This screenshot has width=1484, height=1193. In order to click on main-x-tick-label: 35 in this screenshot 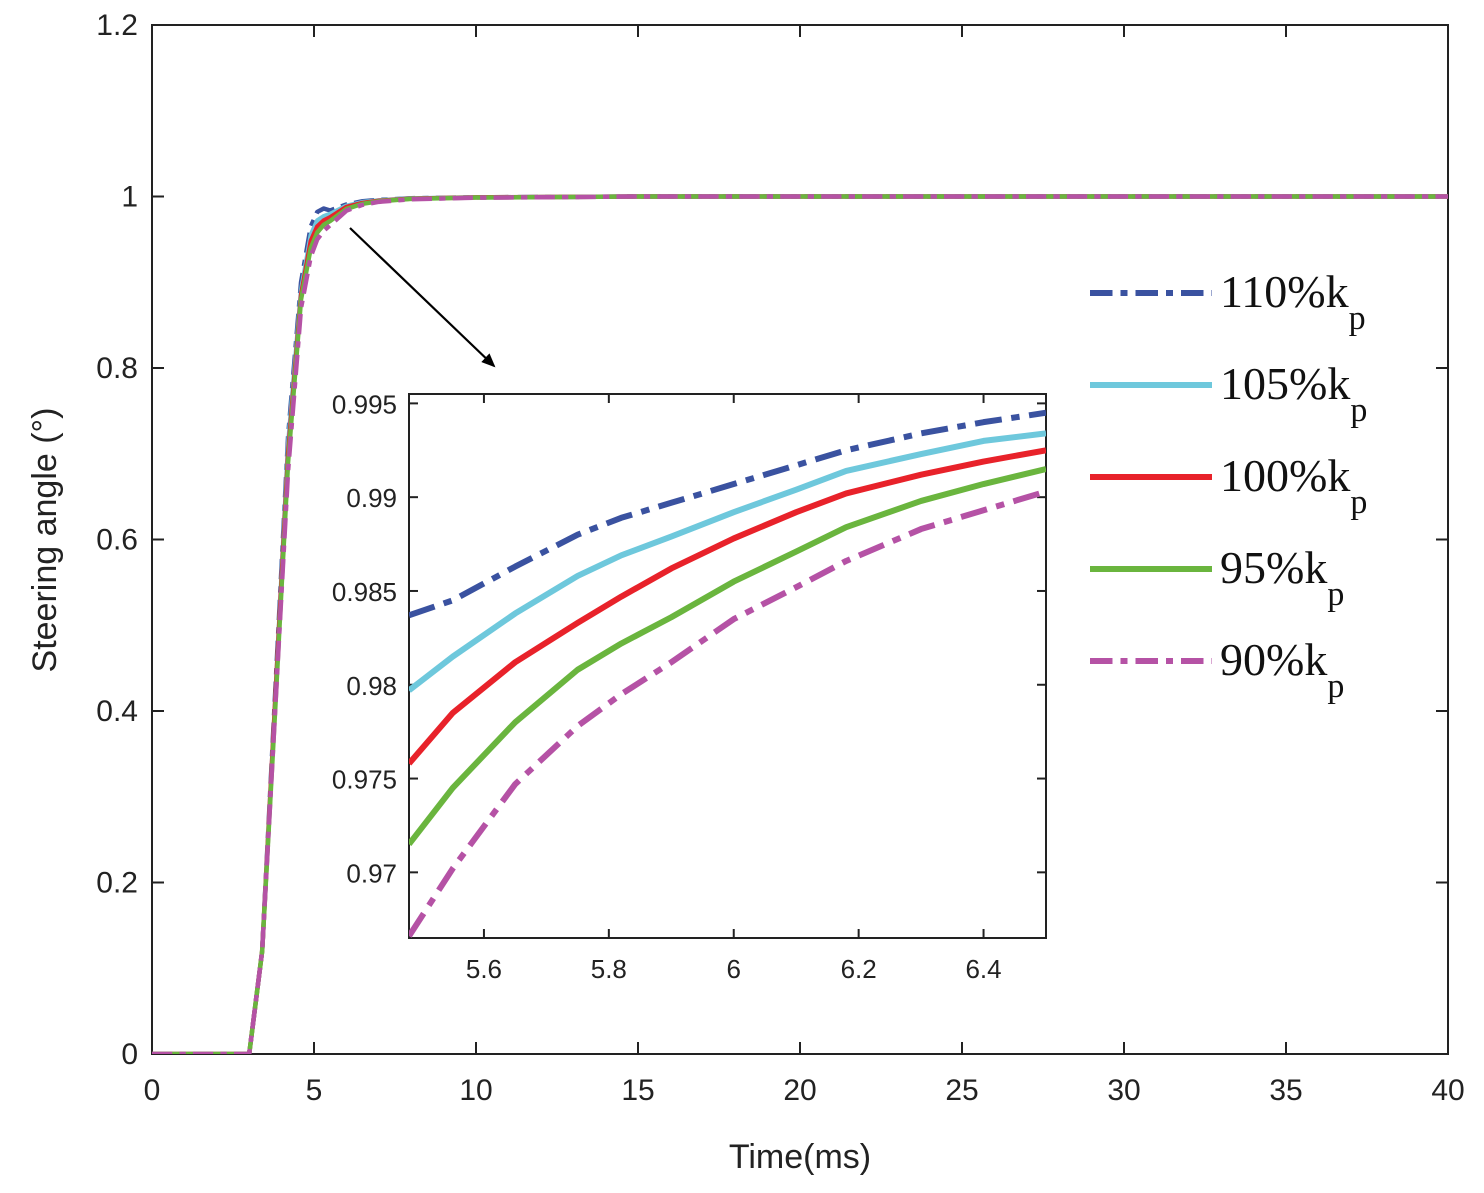, I will do `click(1285, 1090)`.